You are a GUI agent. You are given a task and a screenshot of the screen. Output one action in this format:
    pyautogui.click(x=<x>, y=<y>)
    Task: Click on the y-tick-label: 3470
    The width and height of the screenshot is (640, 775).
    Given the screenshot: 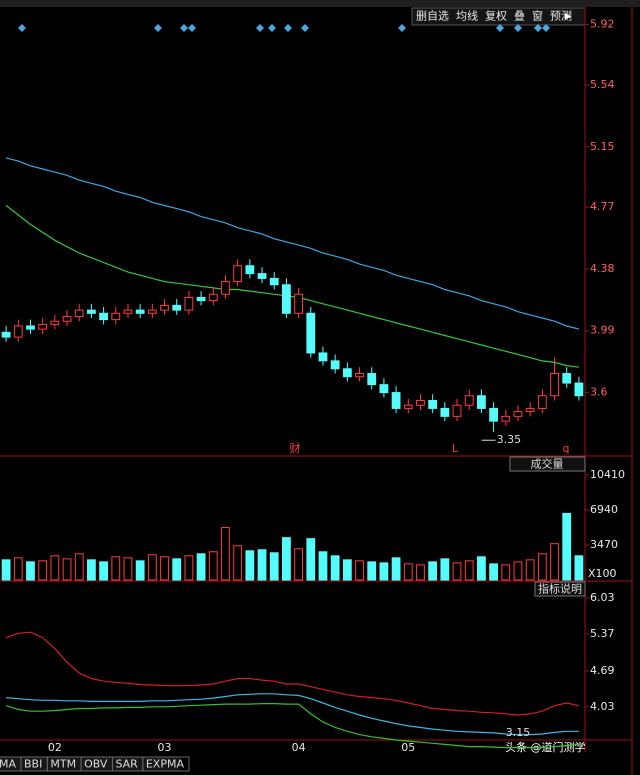 What is the action you would take?
    pyautogui.click(x=604, y=544)
    